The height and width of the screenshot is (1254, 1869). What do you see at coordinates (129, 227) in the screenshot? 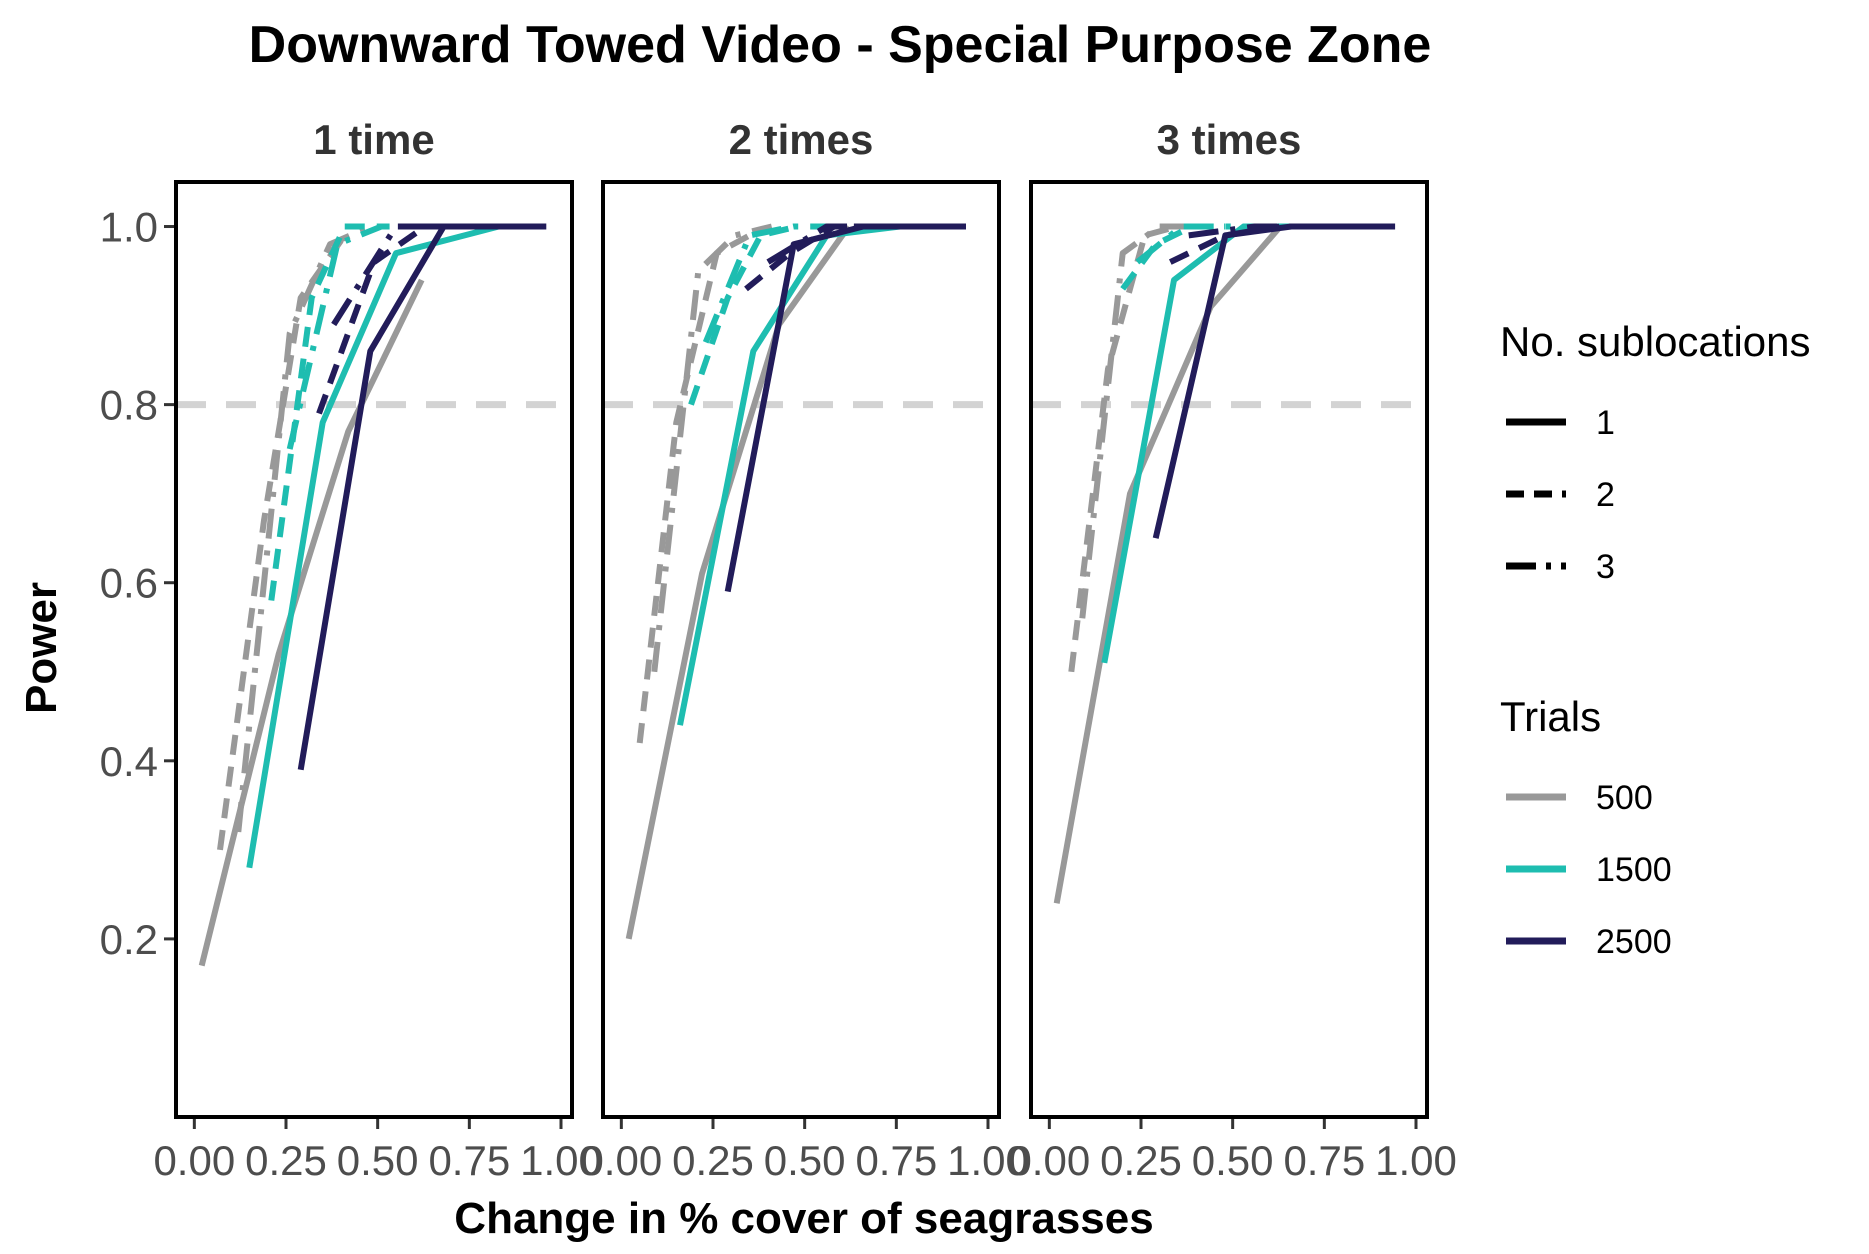
I see `y-tick-label: 1.0` at bounding box center [129, 227].